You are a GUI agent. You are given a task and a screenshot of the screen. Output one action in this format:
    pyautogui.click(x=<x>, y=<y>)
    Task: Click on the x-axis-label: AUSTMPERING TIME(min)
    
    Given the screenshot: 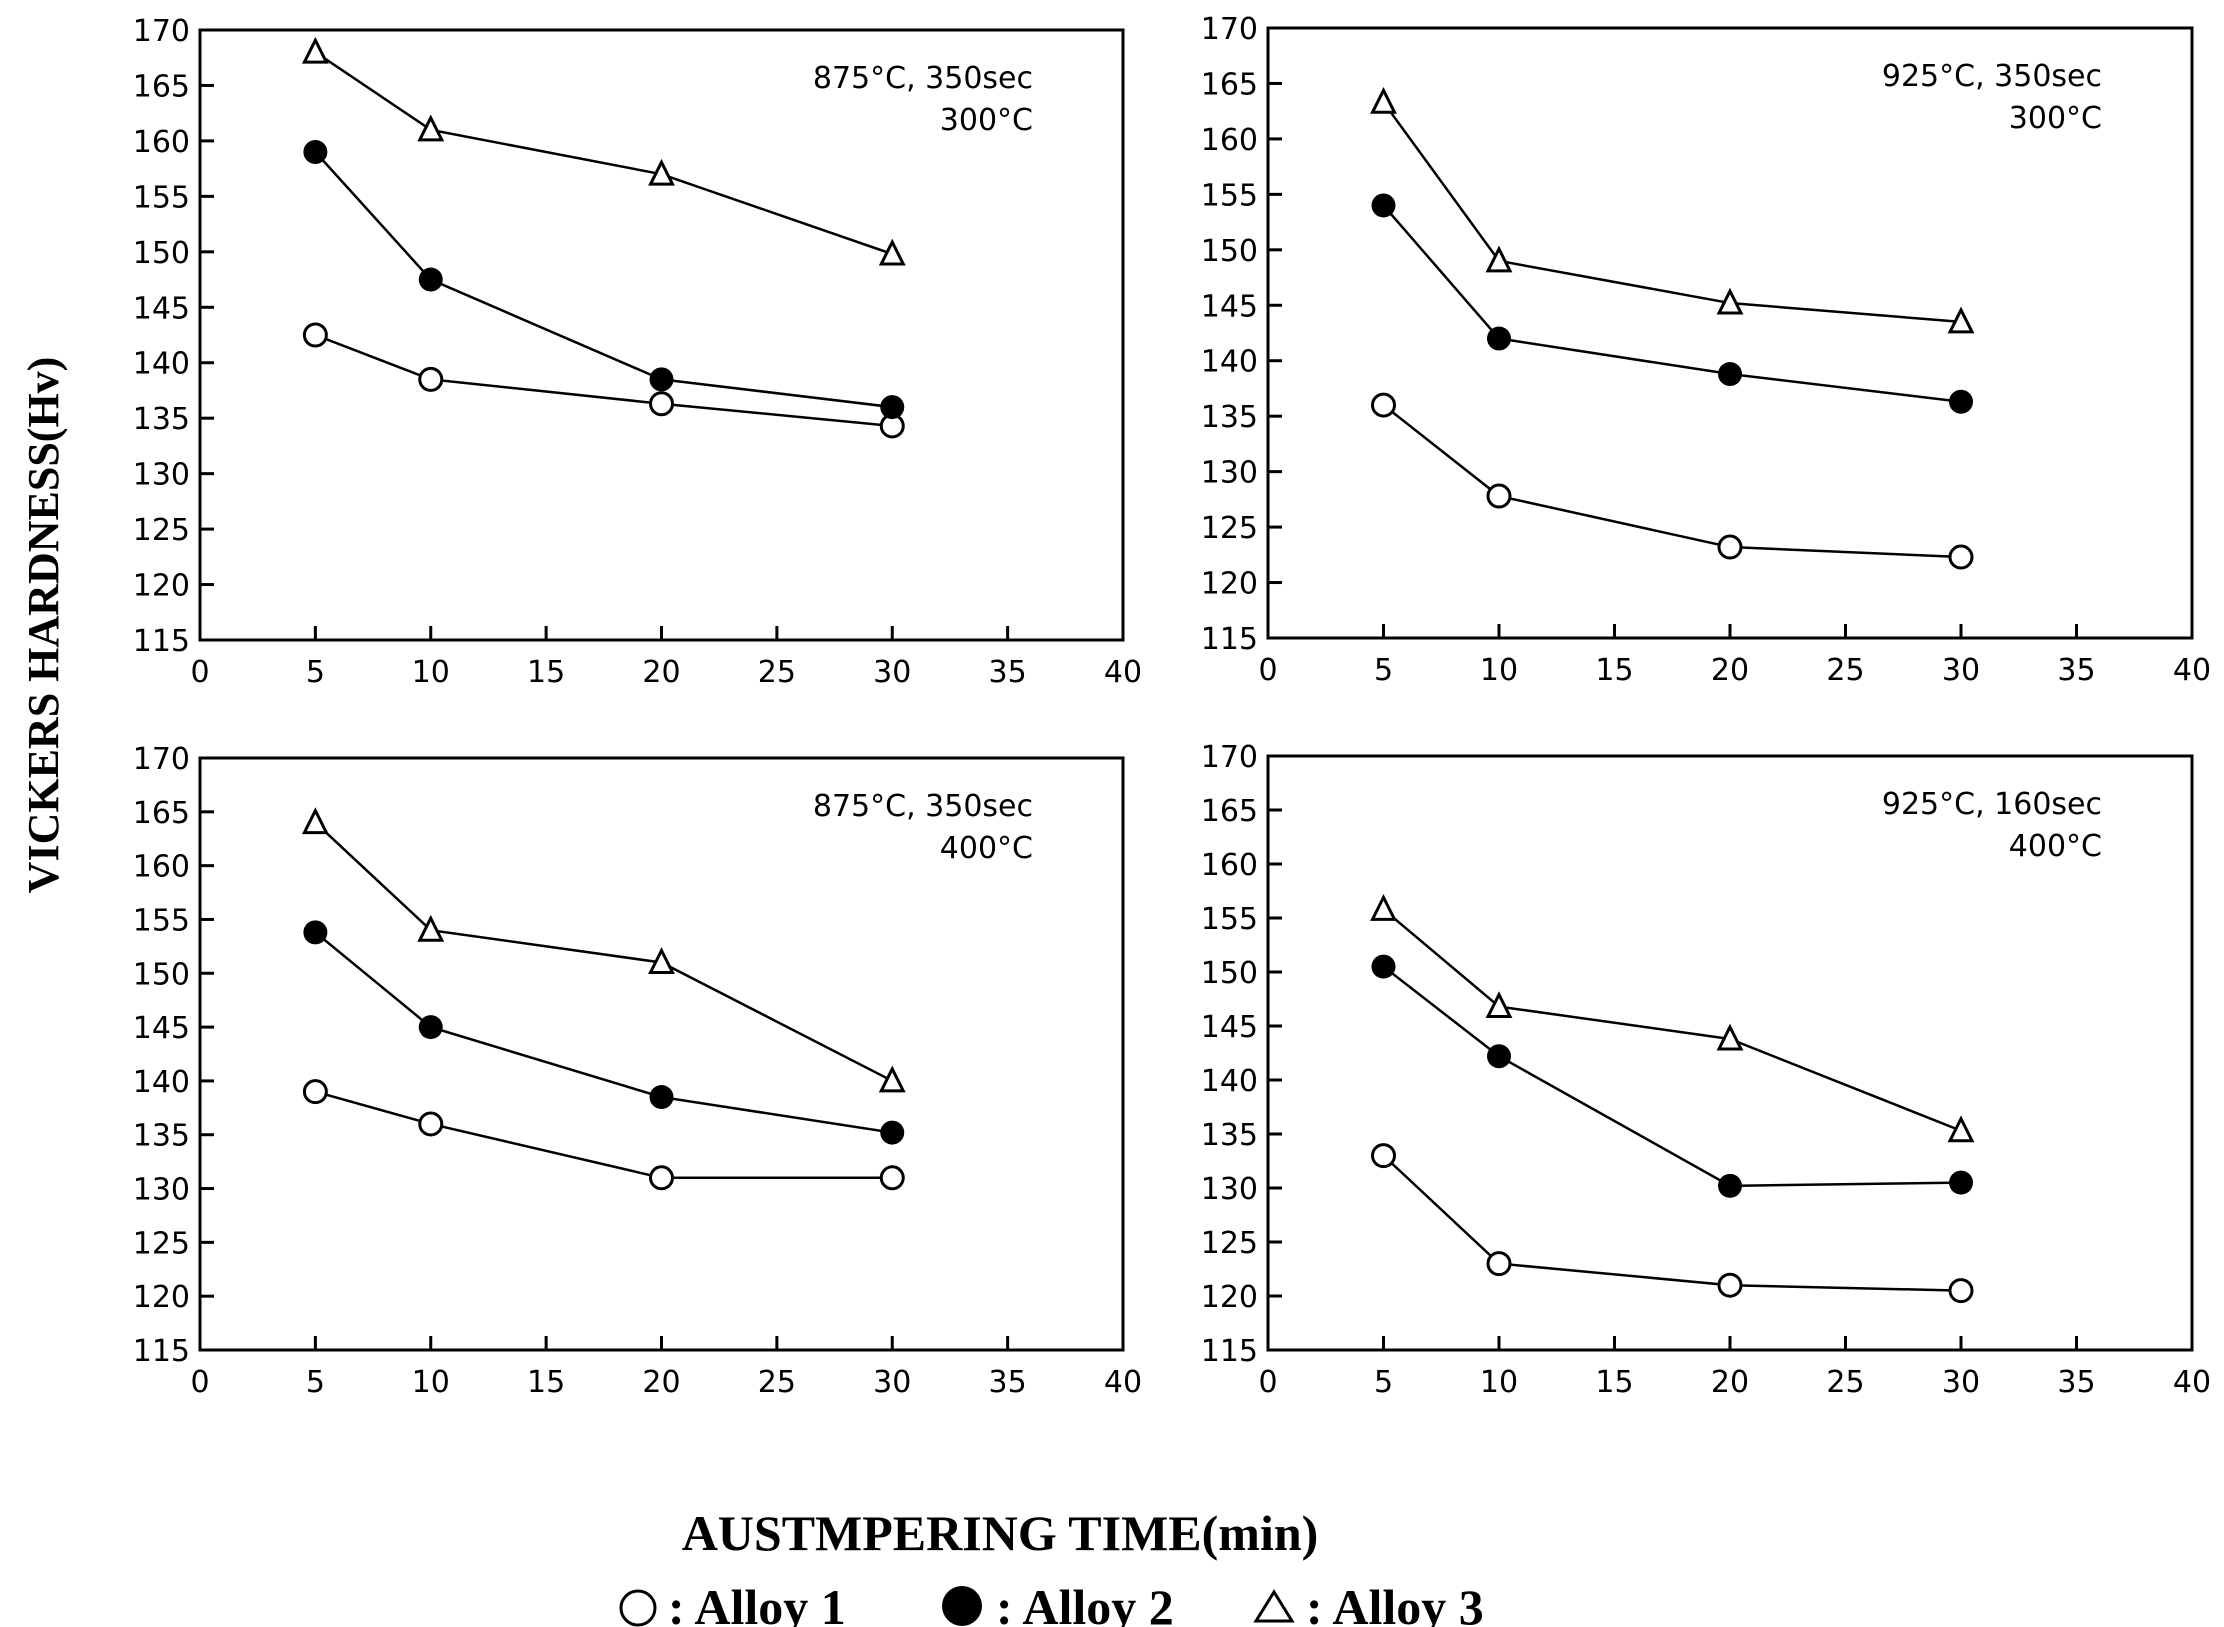 What is the action you would take?
    pyautogui.click(x=1000, y=1533)
    